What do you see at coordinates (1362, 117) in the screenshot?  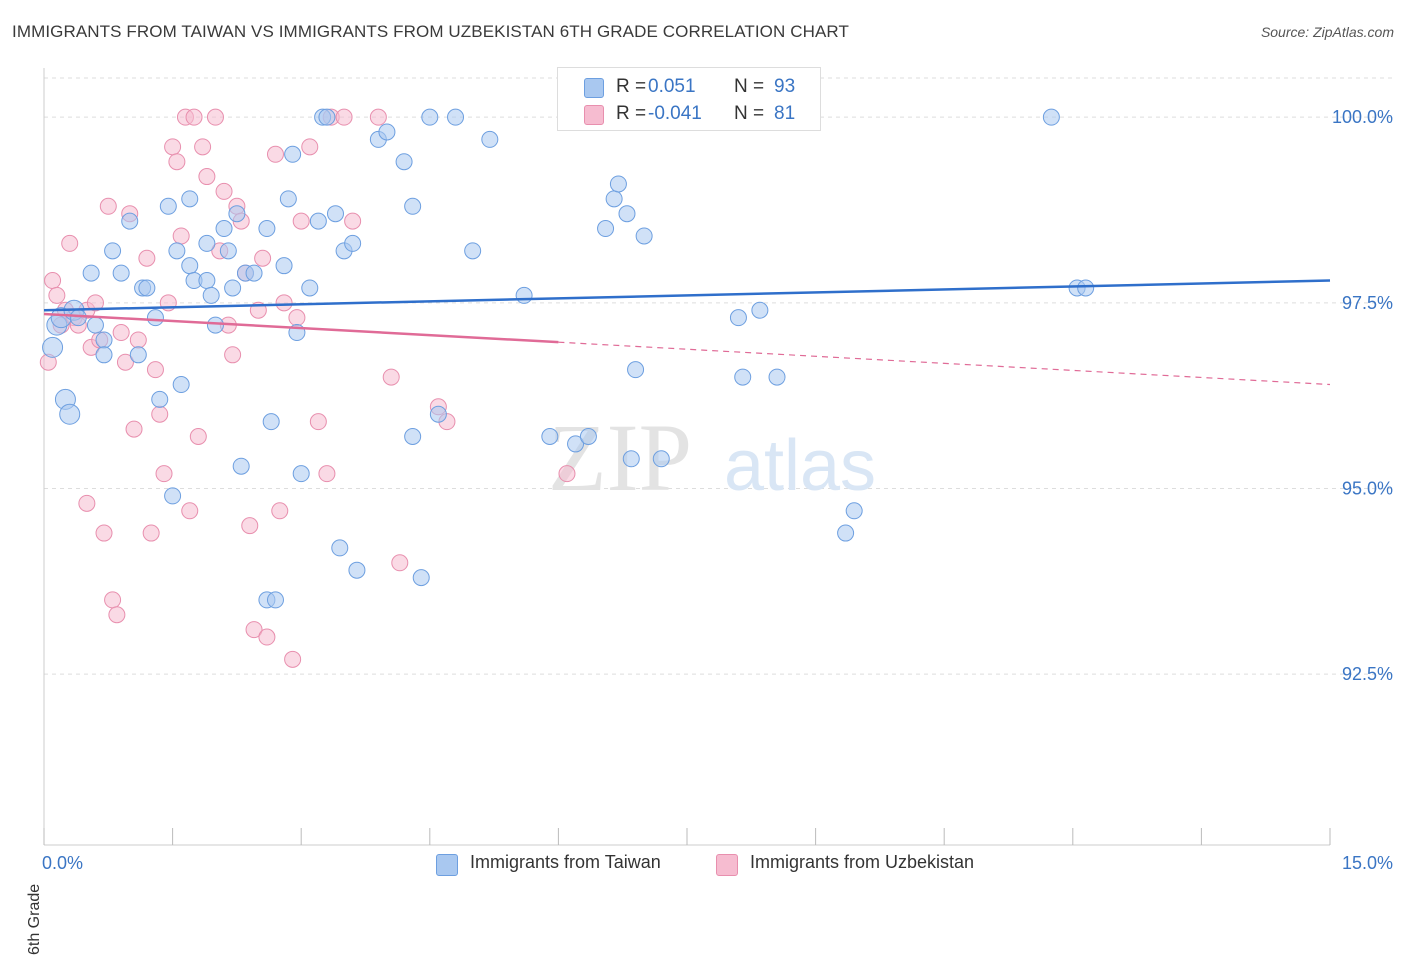 I see `y-tick-label: 100.0%` at bounding box center [1362, 117].